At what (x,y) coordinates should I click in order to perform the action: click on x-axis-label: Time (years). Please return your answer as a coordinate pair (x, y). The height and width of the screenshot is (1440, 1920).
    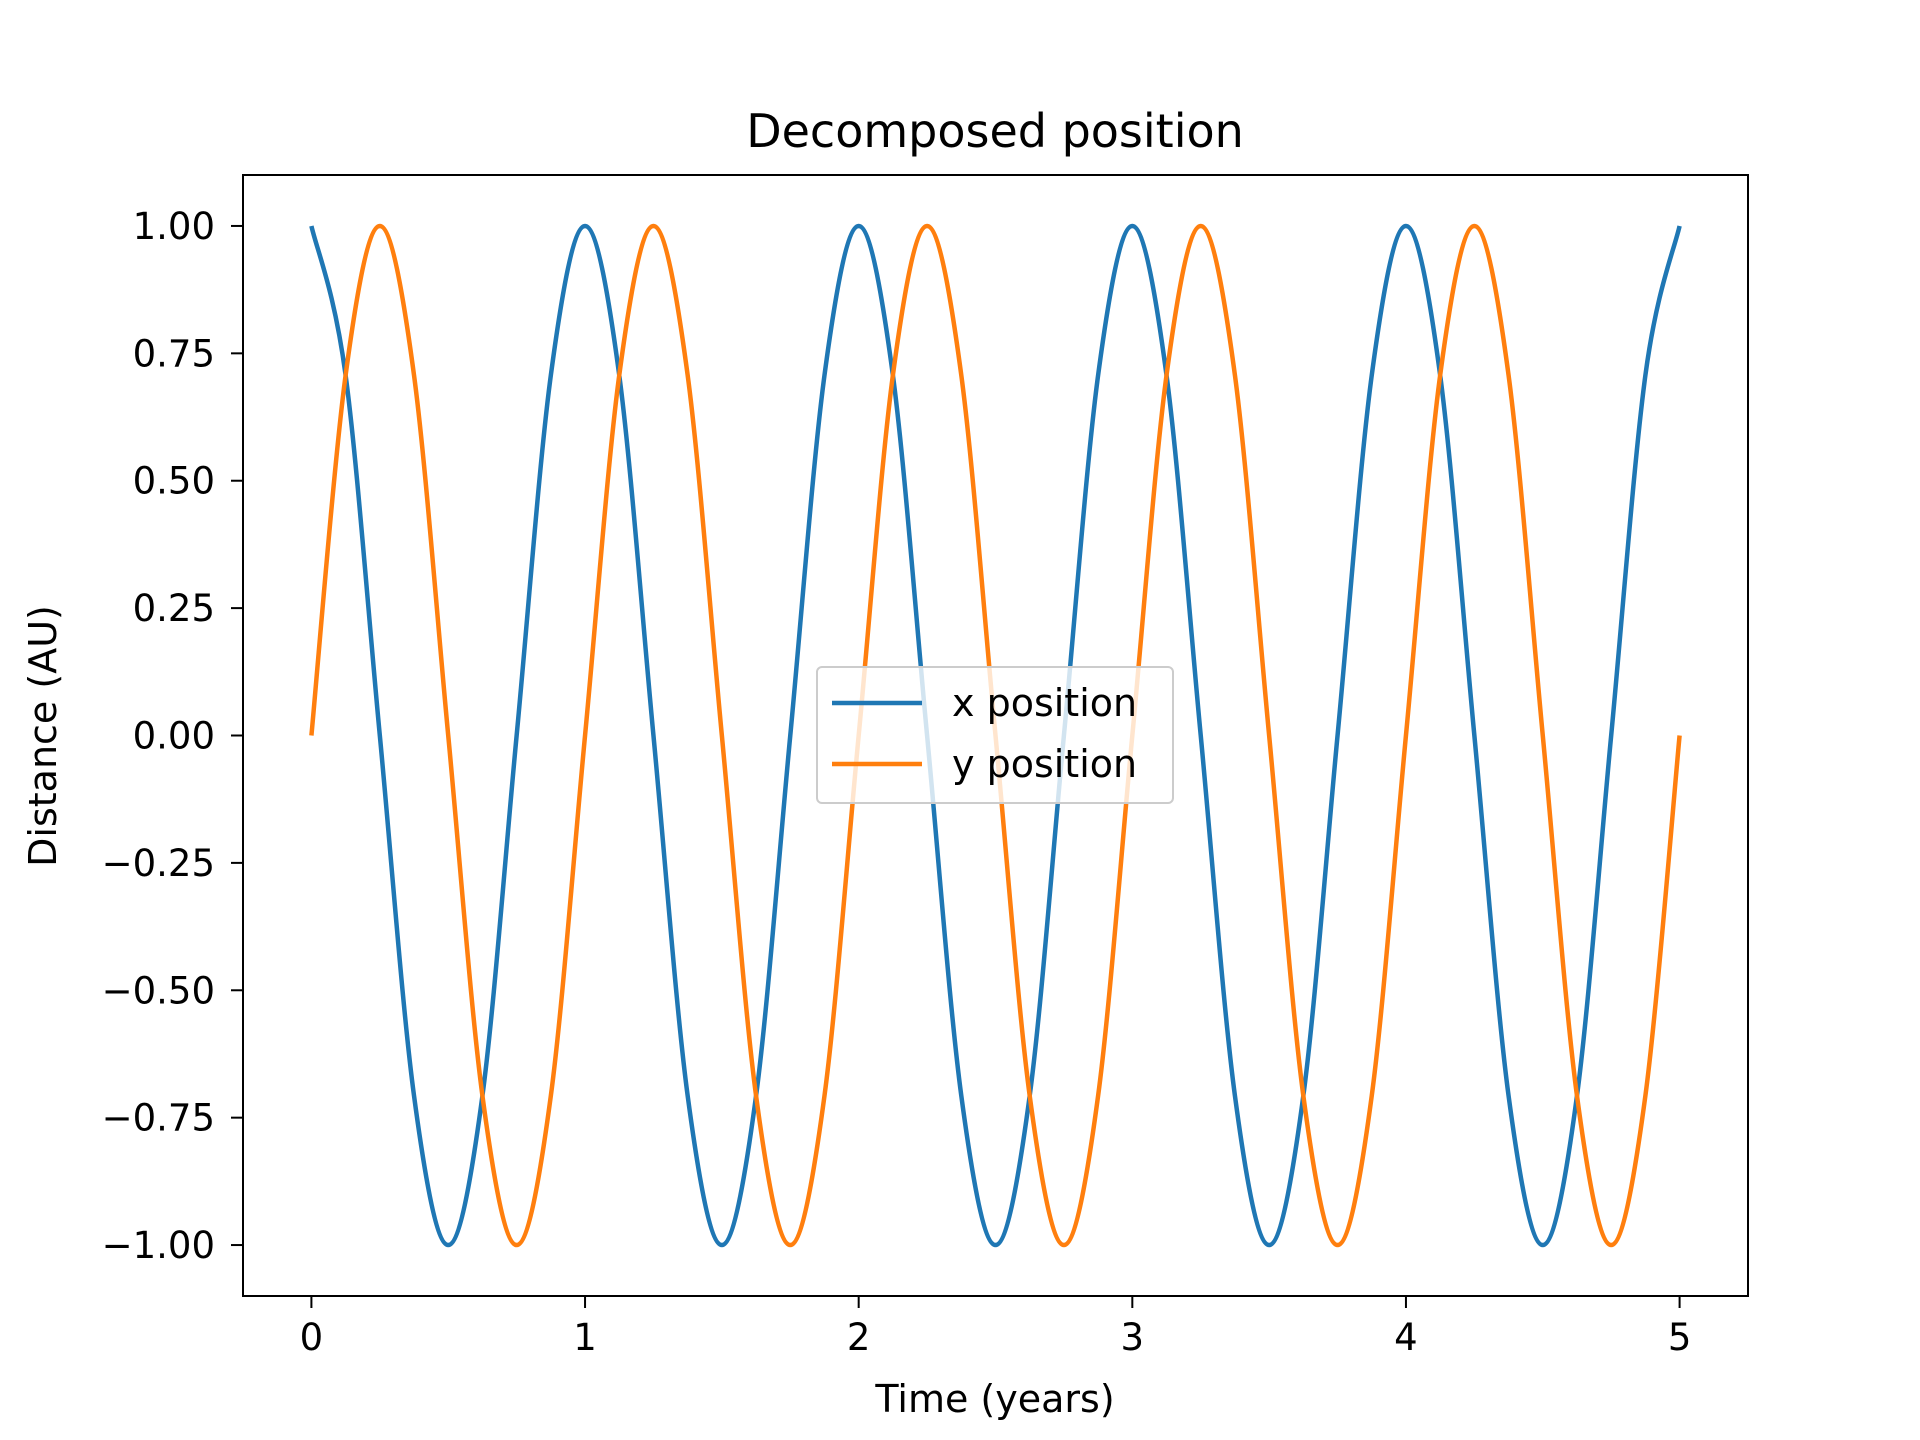
    Looking at the image, I should click on (994, 1399).